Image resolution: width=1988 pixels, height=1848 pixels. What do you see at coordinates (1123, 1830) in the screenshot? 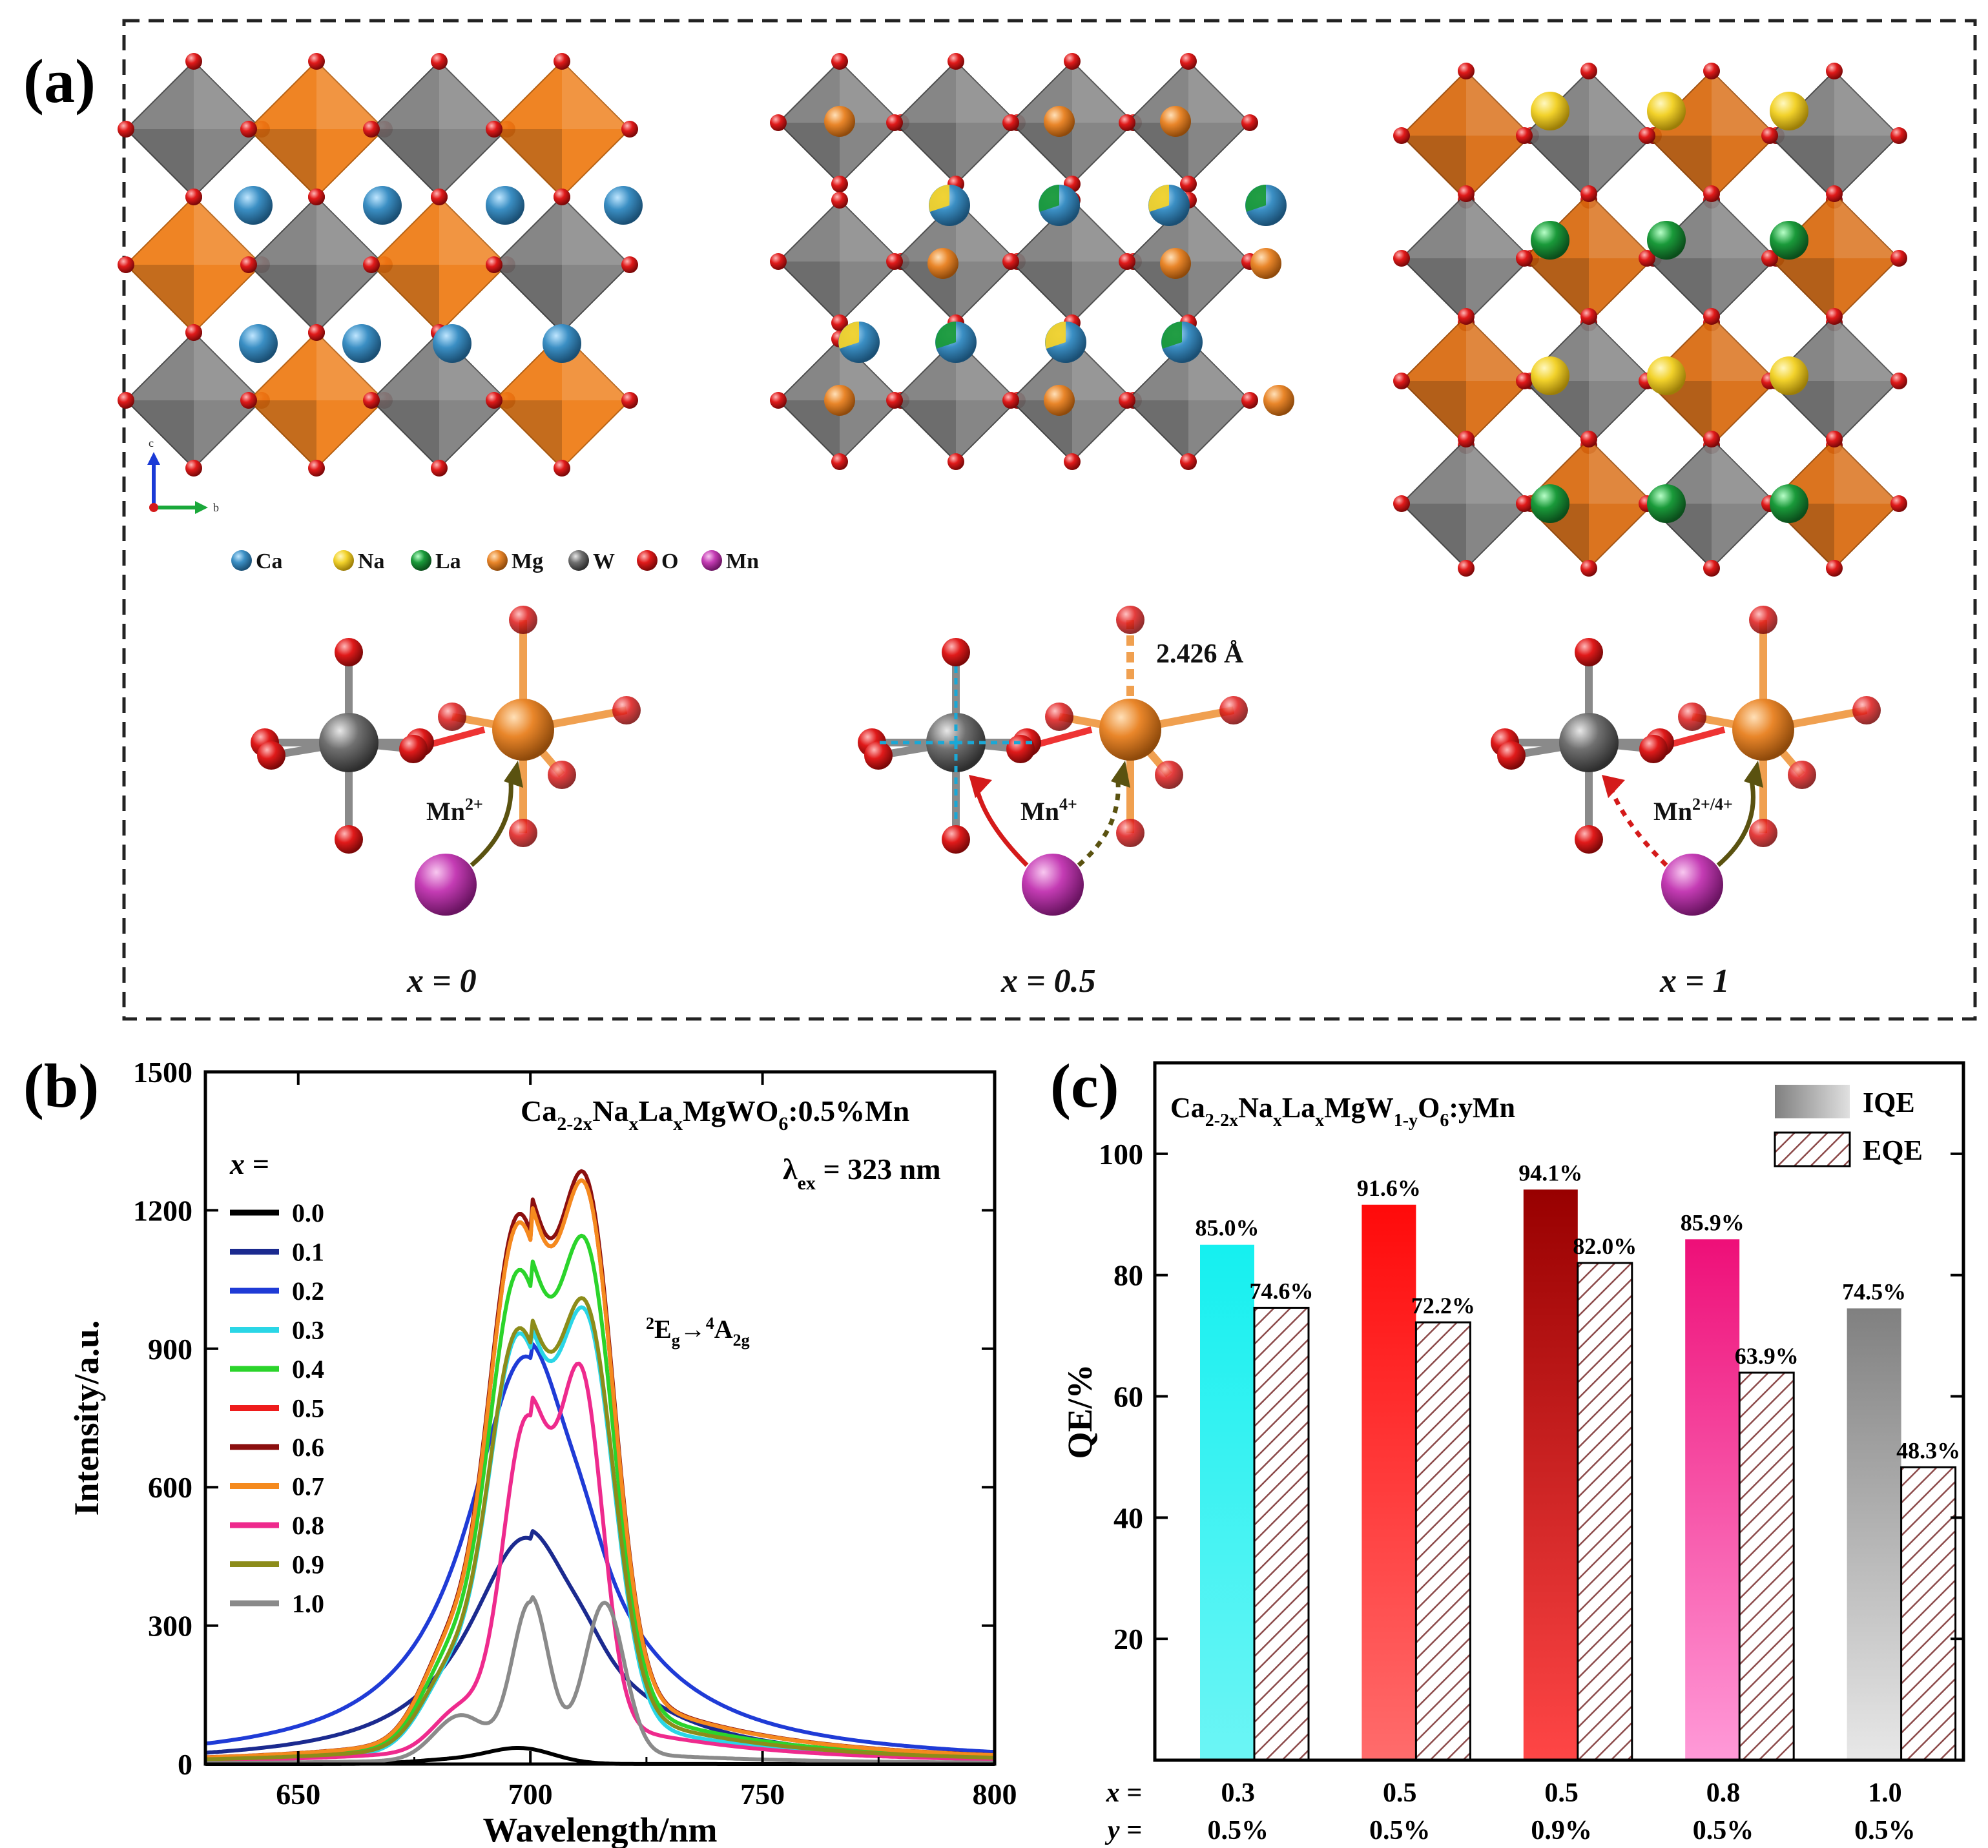
I see `y-row-label: y =` at bounding box center [1123, 1830].